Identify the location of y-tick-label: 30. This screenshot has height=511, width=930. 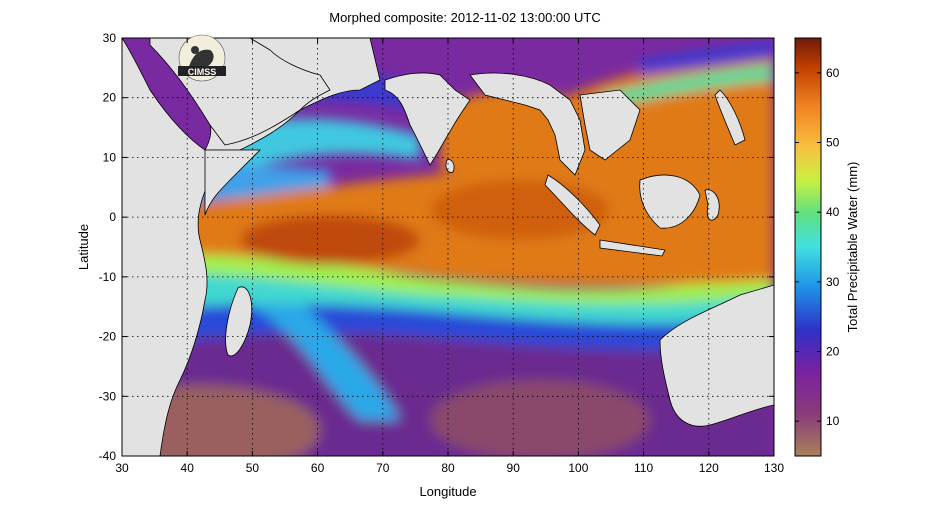
(110, 38).